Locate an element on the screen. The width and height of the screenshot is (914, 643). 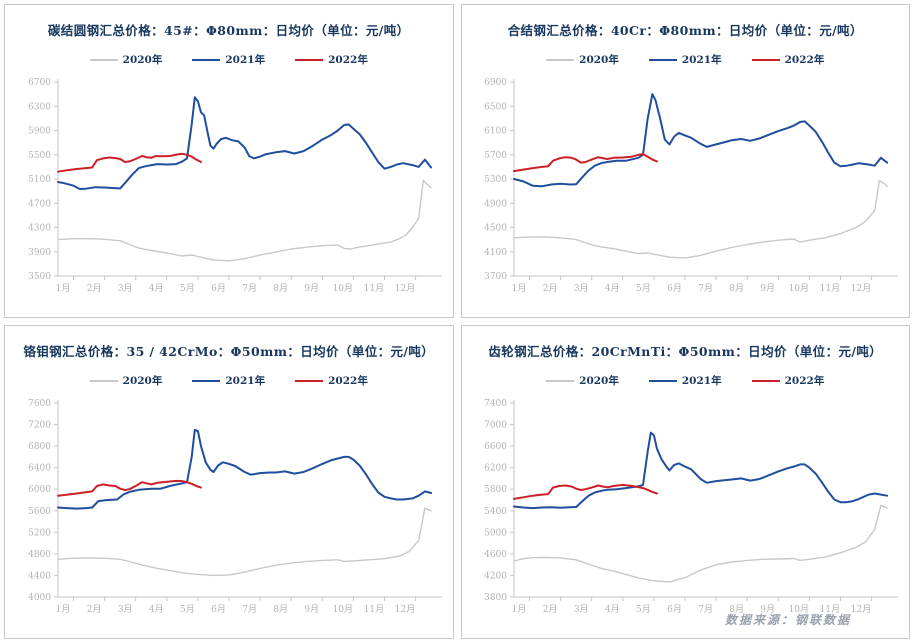
svg-text: 5400 is located at coordinates (495, 512).